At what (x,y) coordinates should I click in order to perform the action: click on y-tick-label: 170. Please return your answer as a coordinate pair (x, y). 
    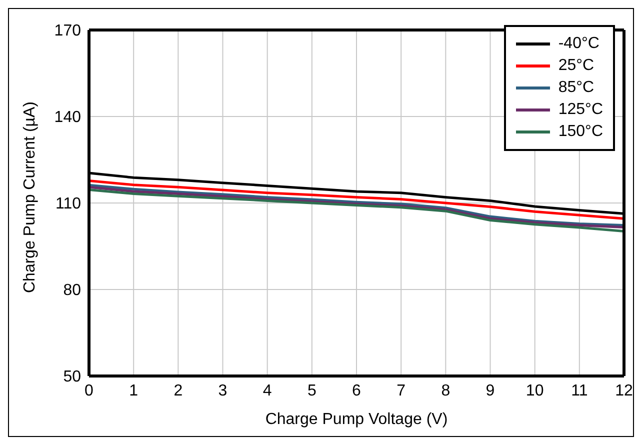
    Looking at the image, I should click on (68, 31).